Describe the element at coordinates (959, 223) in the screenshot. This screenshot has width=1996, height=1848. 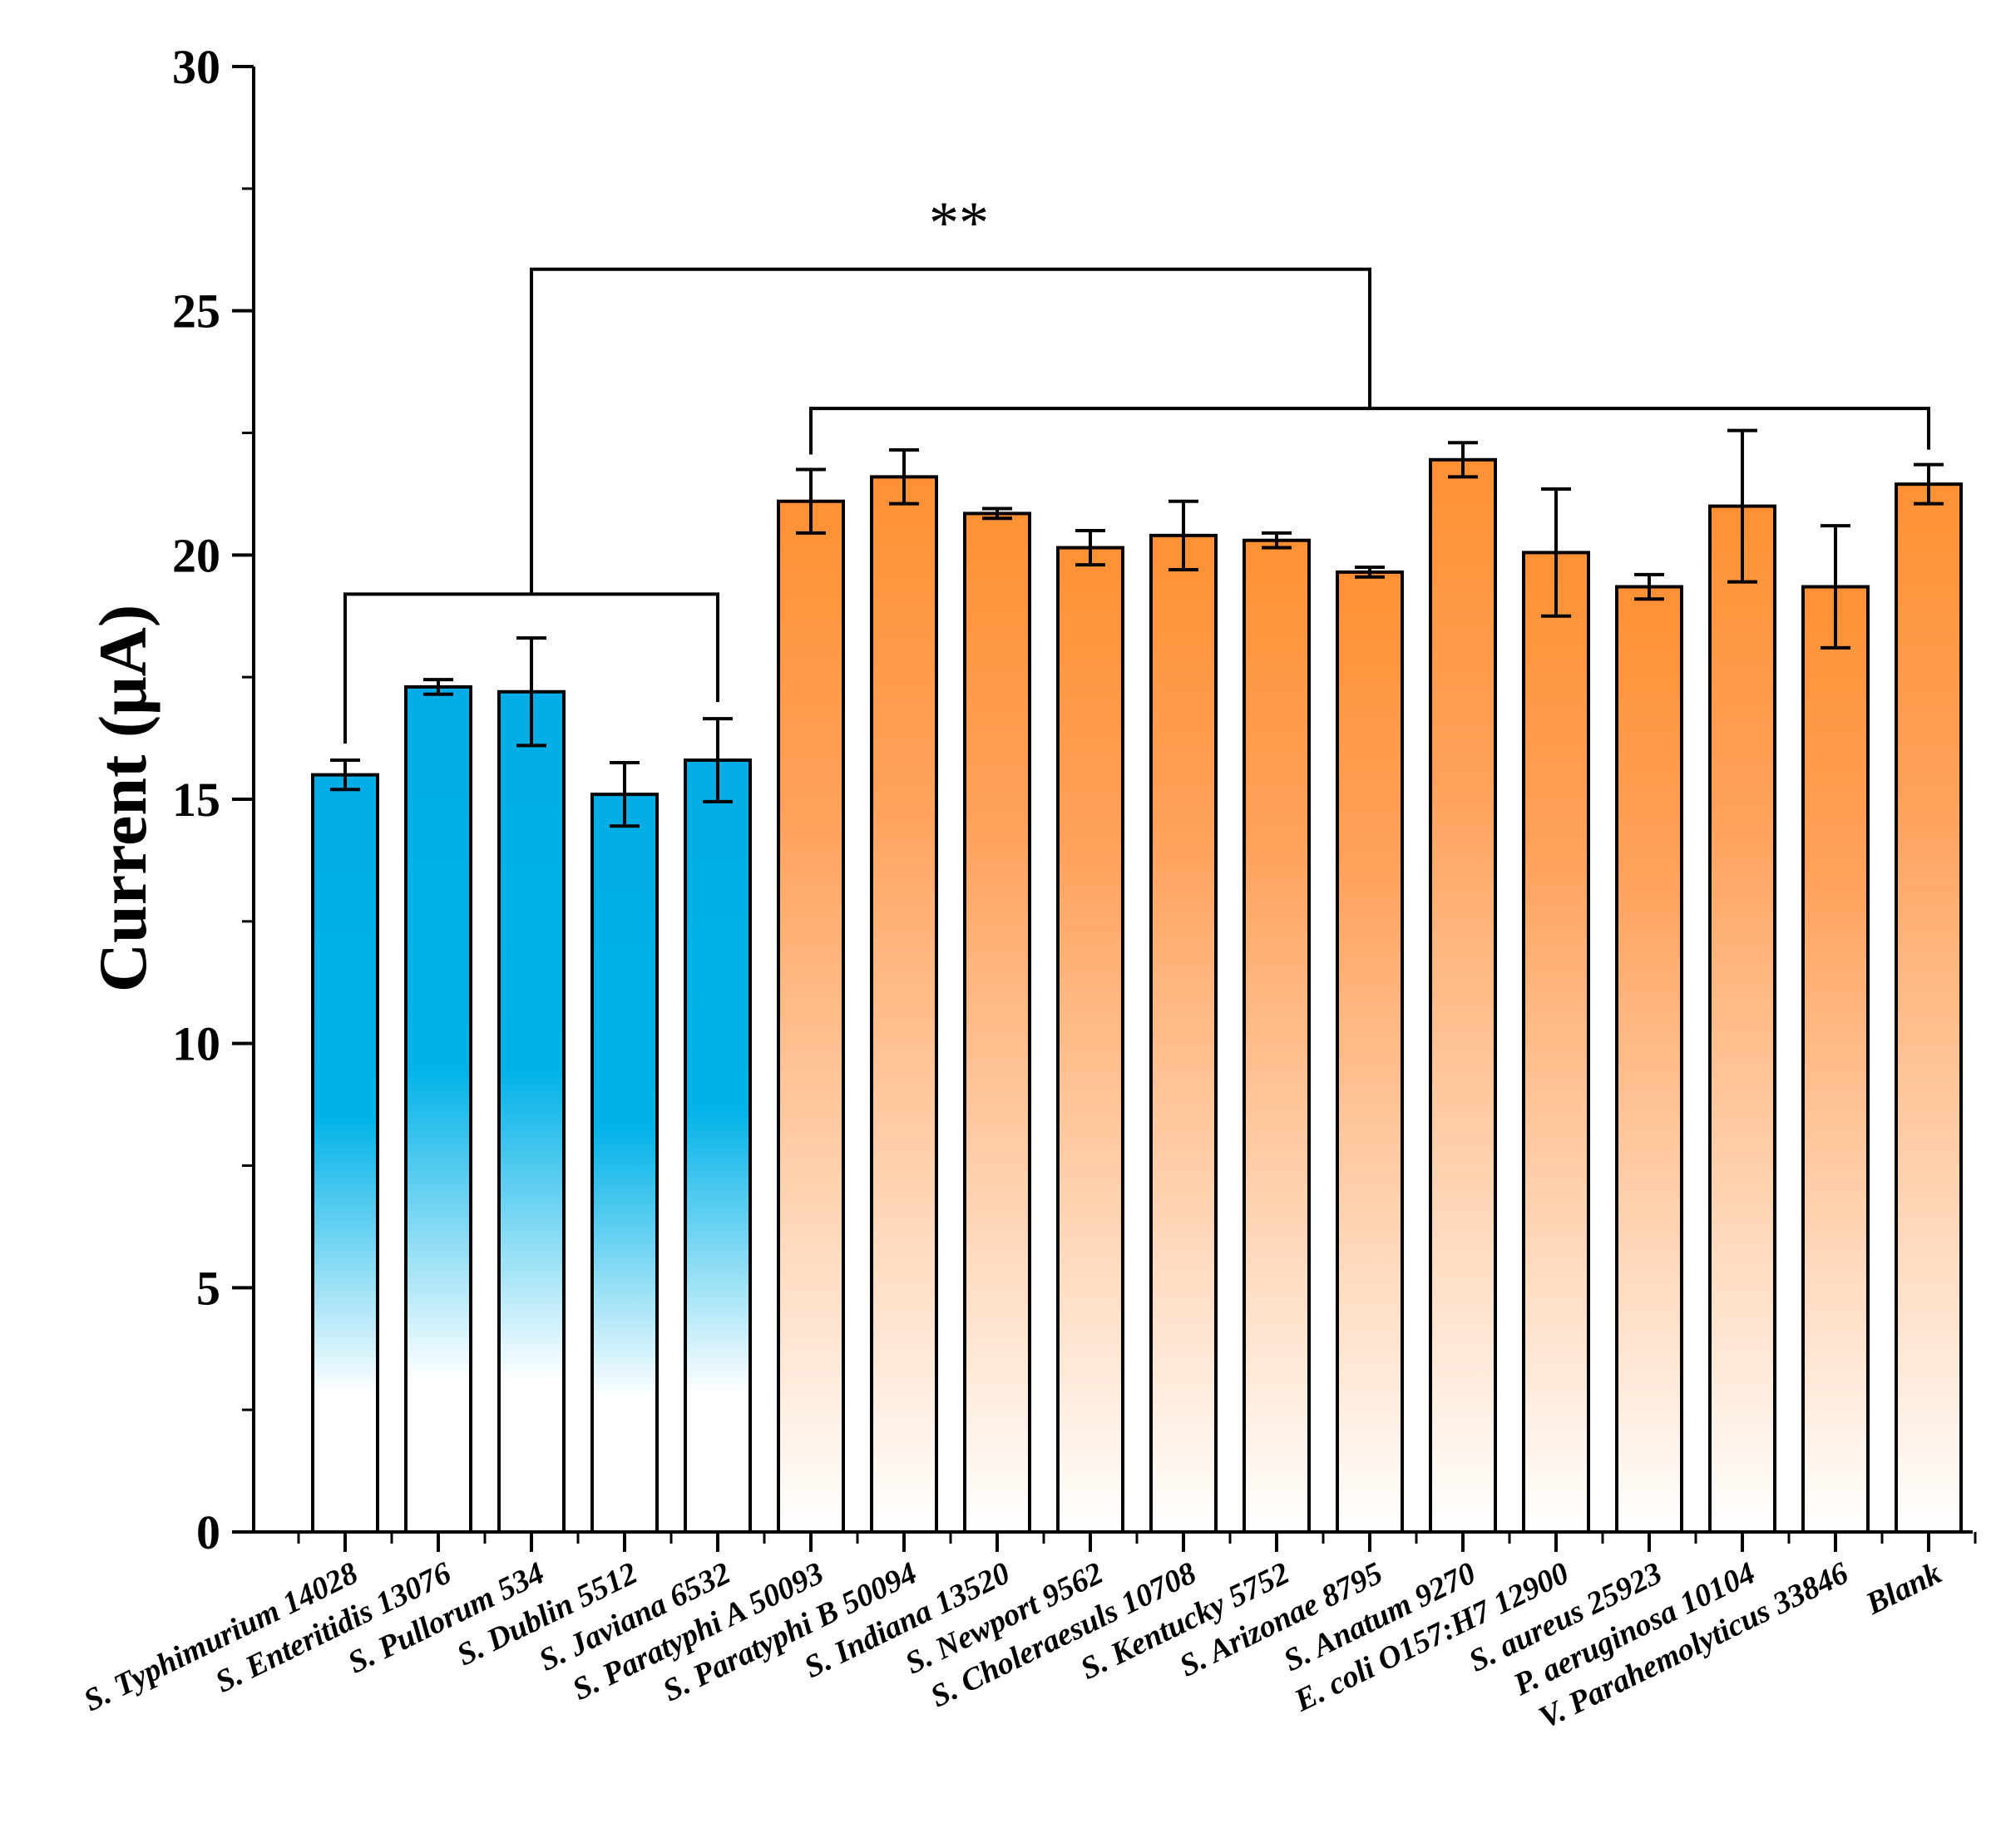
I see `significance-label: **` at that location.